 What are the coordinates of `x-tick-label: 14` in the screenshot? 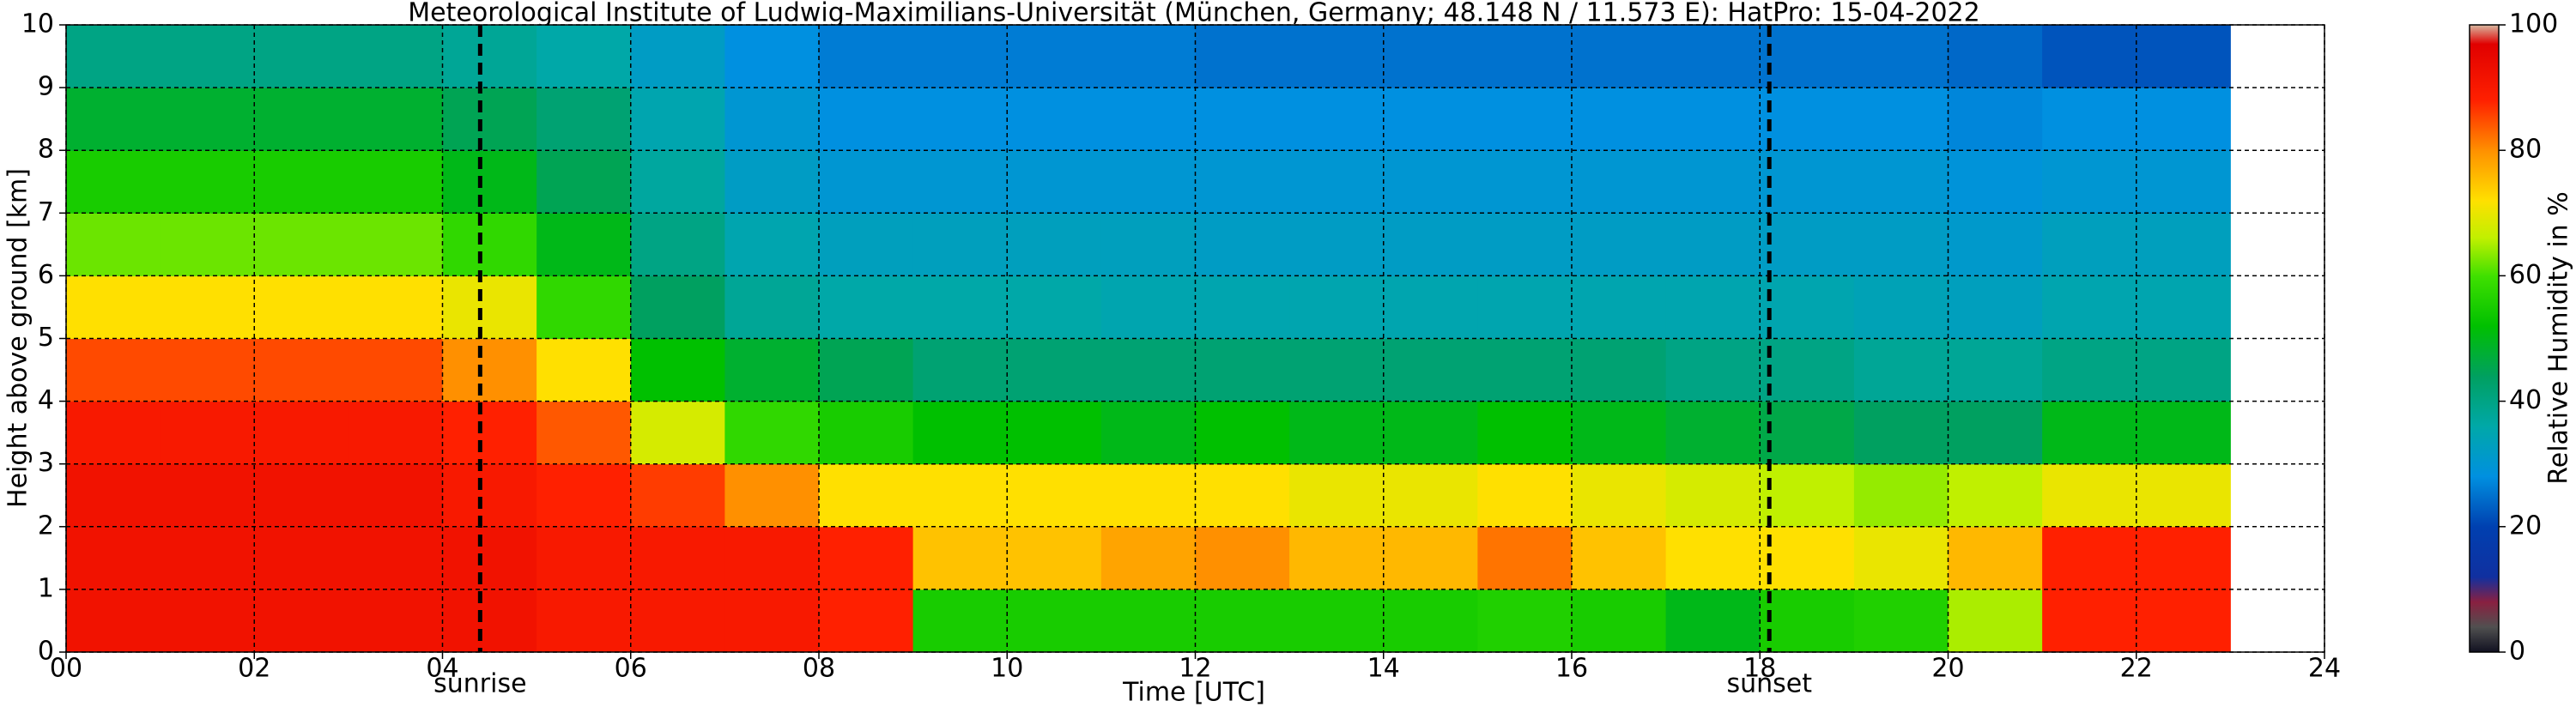 It's located at (1383, 669).